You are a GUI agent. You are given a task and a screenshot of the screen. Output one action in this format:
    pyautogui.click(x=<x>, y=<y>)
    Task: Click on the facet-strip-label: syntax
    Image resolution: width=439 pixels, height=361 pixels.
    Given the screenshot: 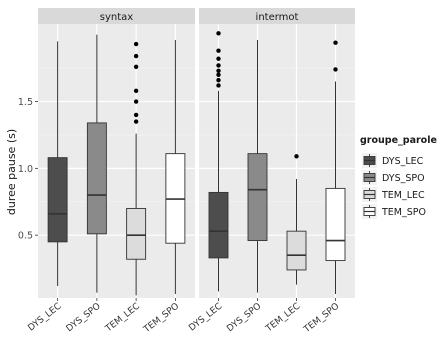 What is the action you would take?
    pyautogui.click(x=117, y=17)
    